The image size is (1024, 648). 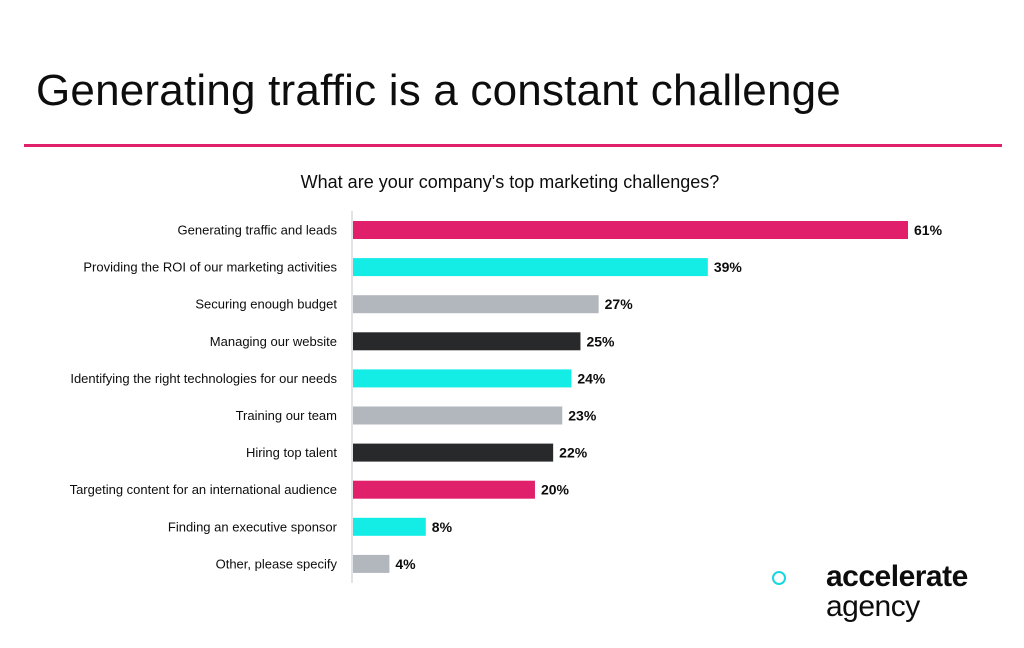 I want to click on title-divider, so click(x=513, y=145).